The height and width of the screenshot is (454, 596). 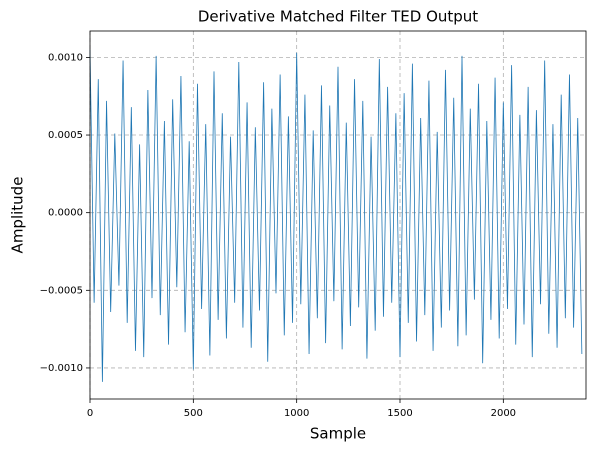 I want to click on y-axis-label: Amplitude, so click(x=18, y=215).